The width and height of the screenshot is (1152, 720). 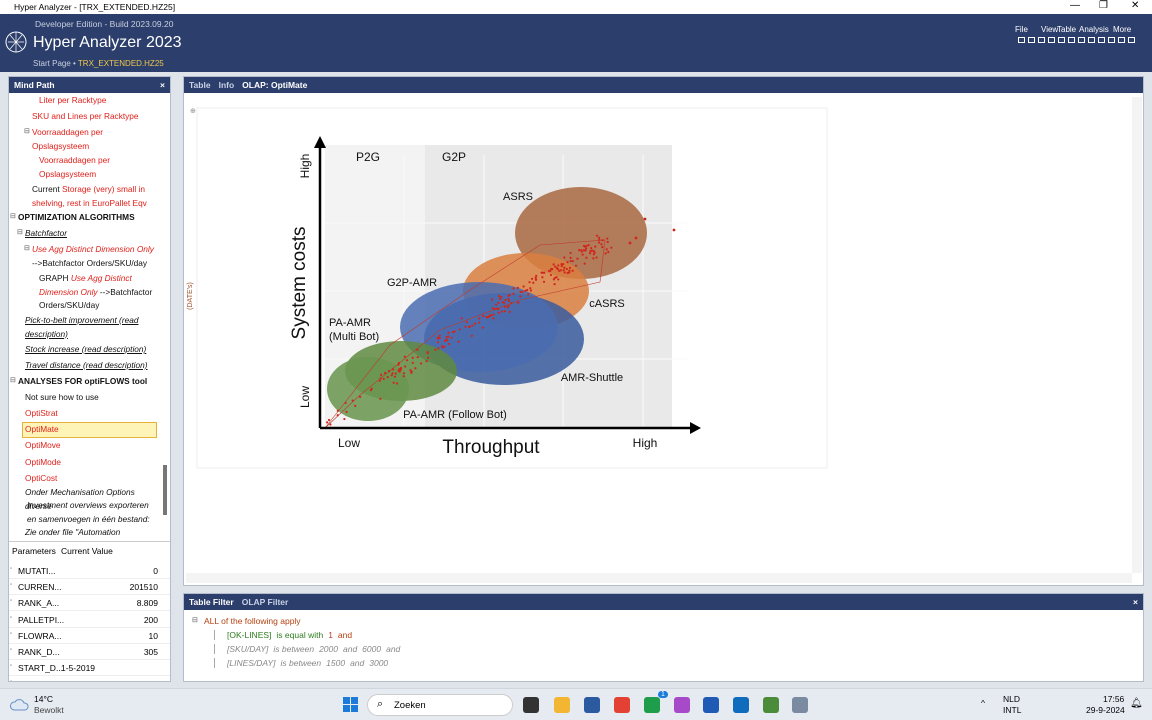 What do you see at coordinates (120, 63) in the screenshot?
I see `breadcrumb-file: TRX_EXTENDED.HZ25` at bounding box center [120, 63].